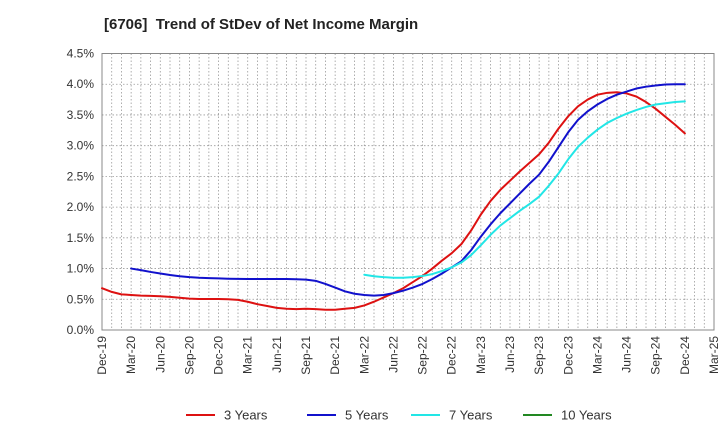  Describe the element at coordinates (81, 299) in the screenshot. I see `y-tick-label: 0.5%` at that location.